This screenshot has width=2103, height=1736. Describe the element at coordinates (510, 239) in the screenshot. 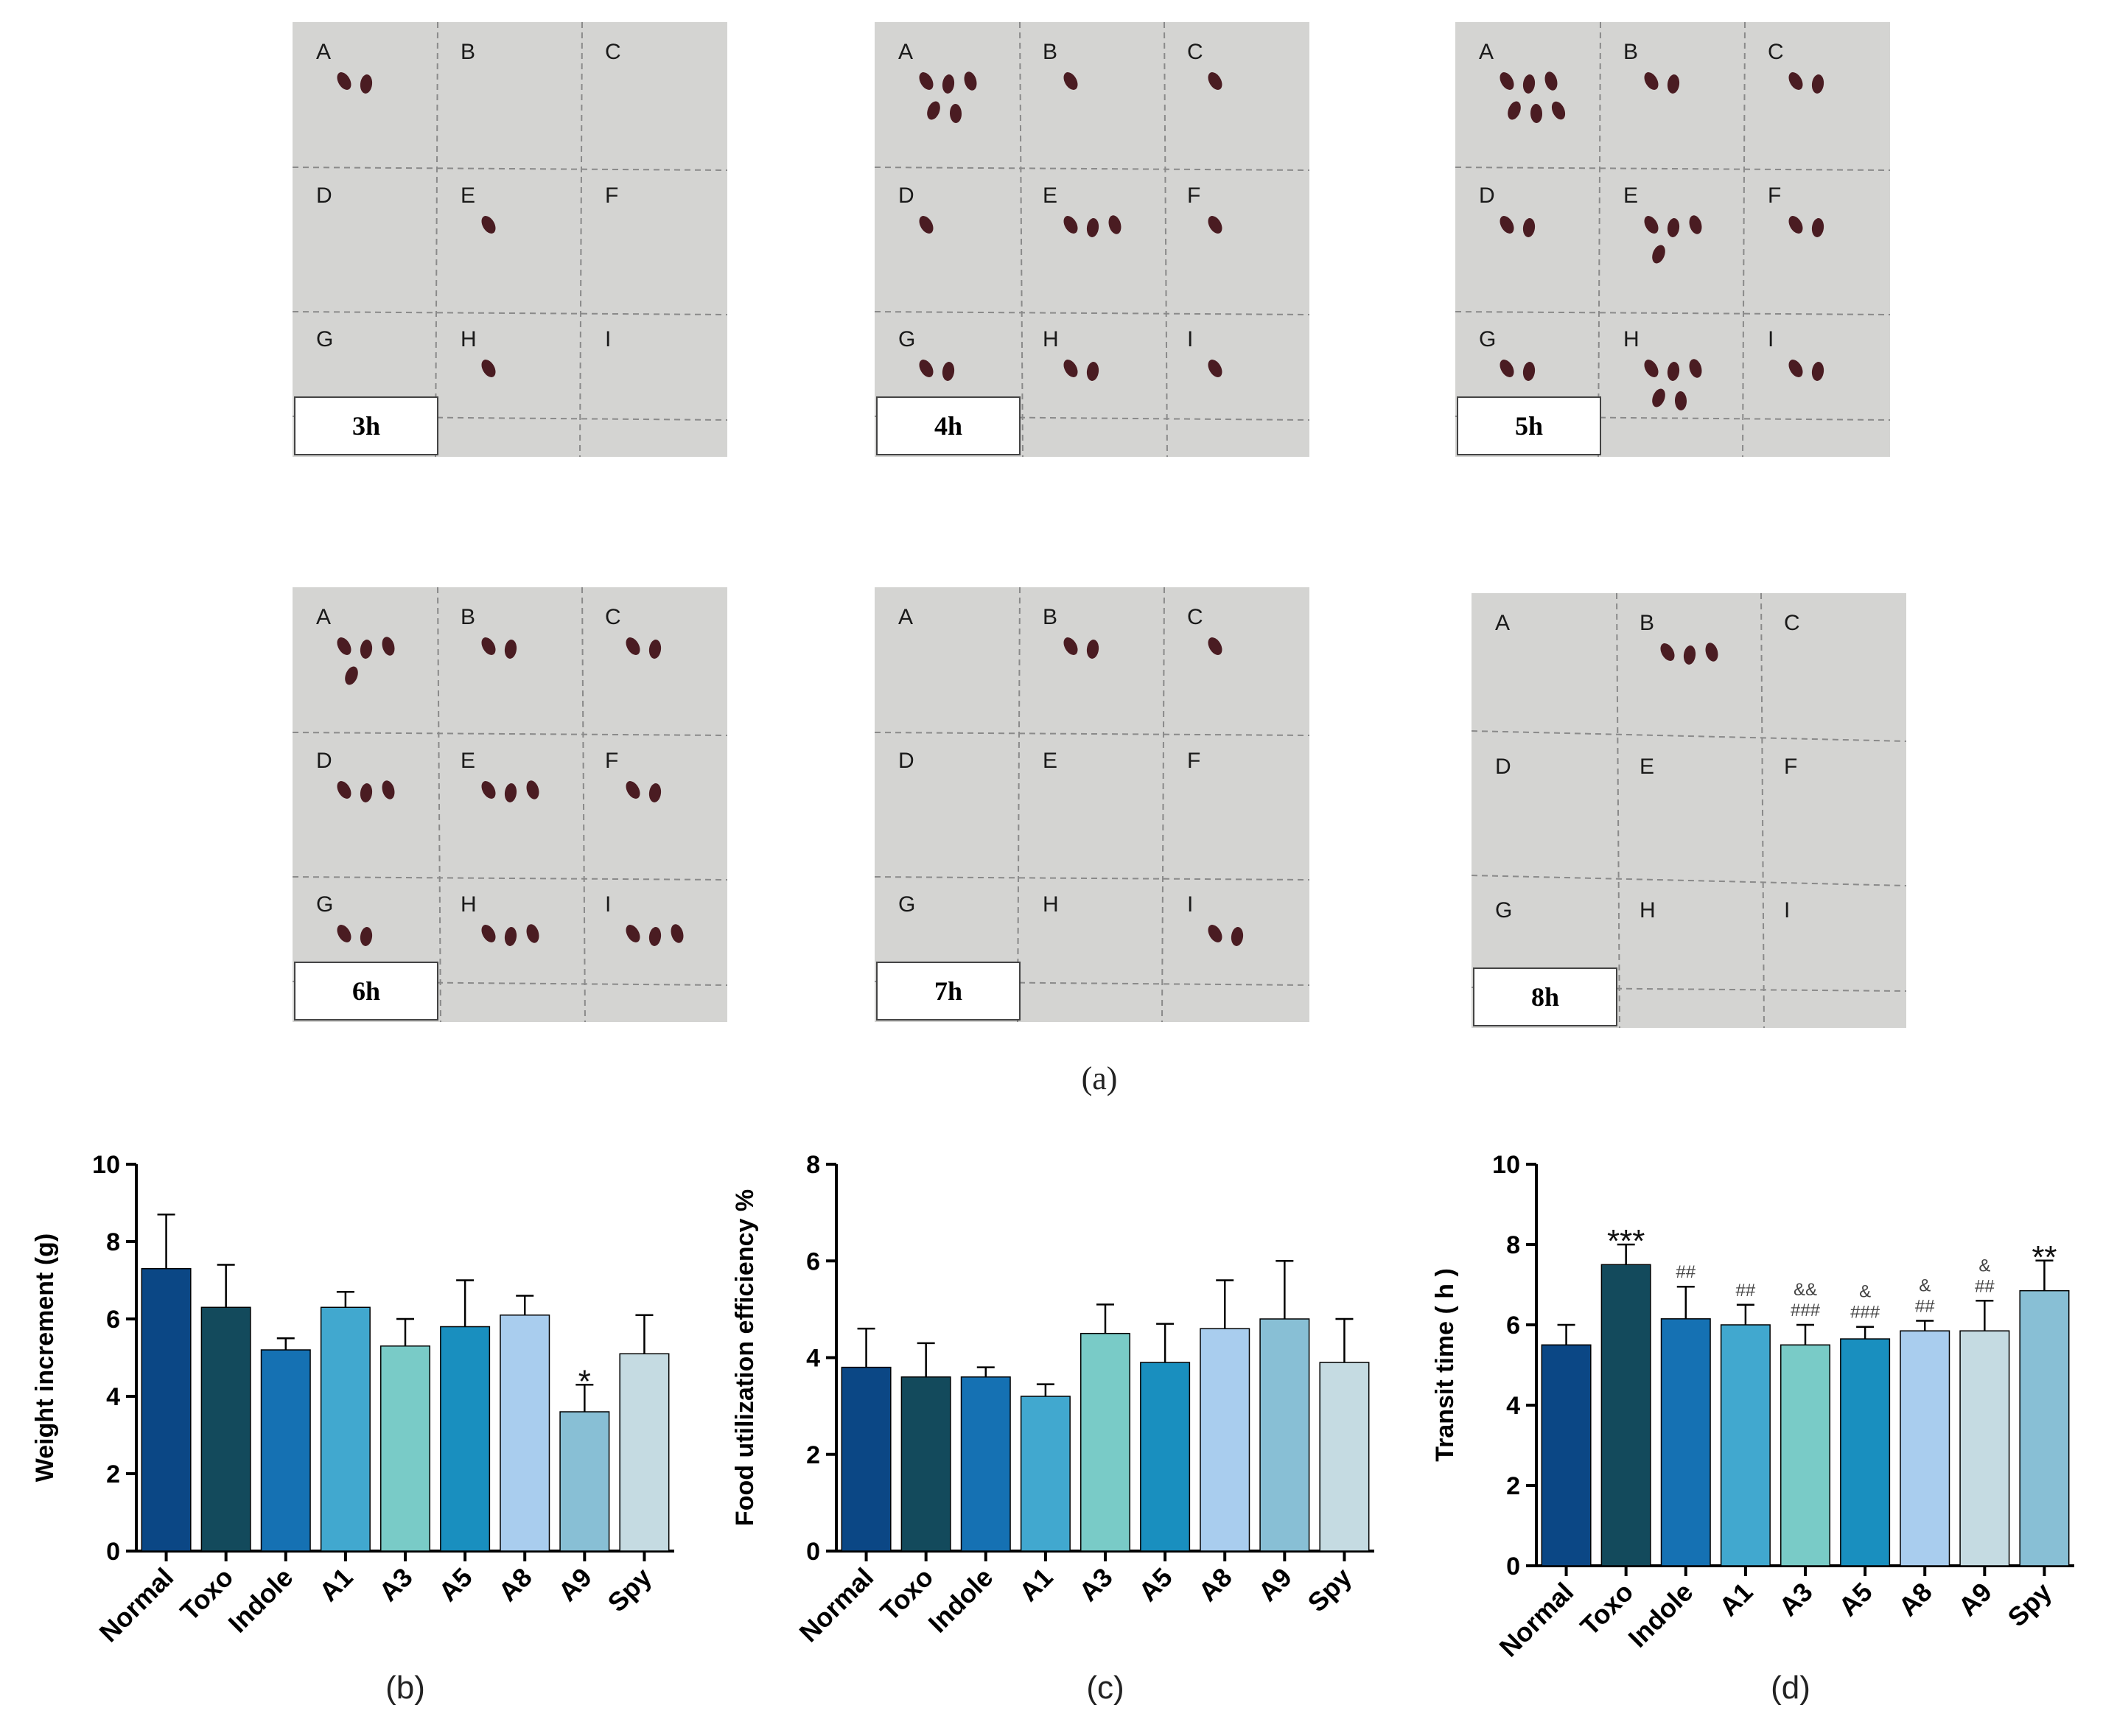

I see `photo-panel-3h: A B C D E F G H I 3h` at that location.